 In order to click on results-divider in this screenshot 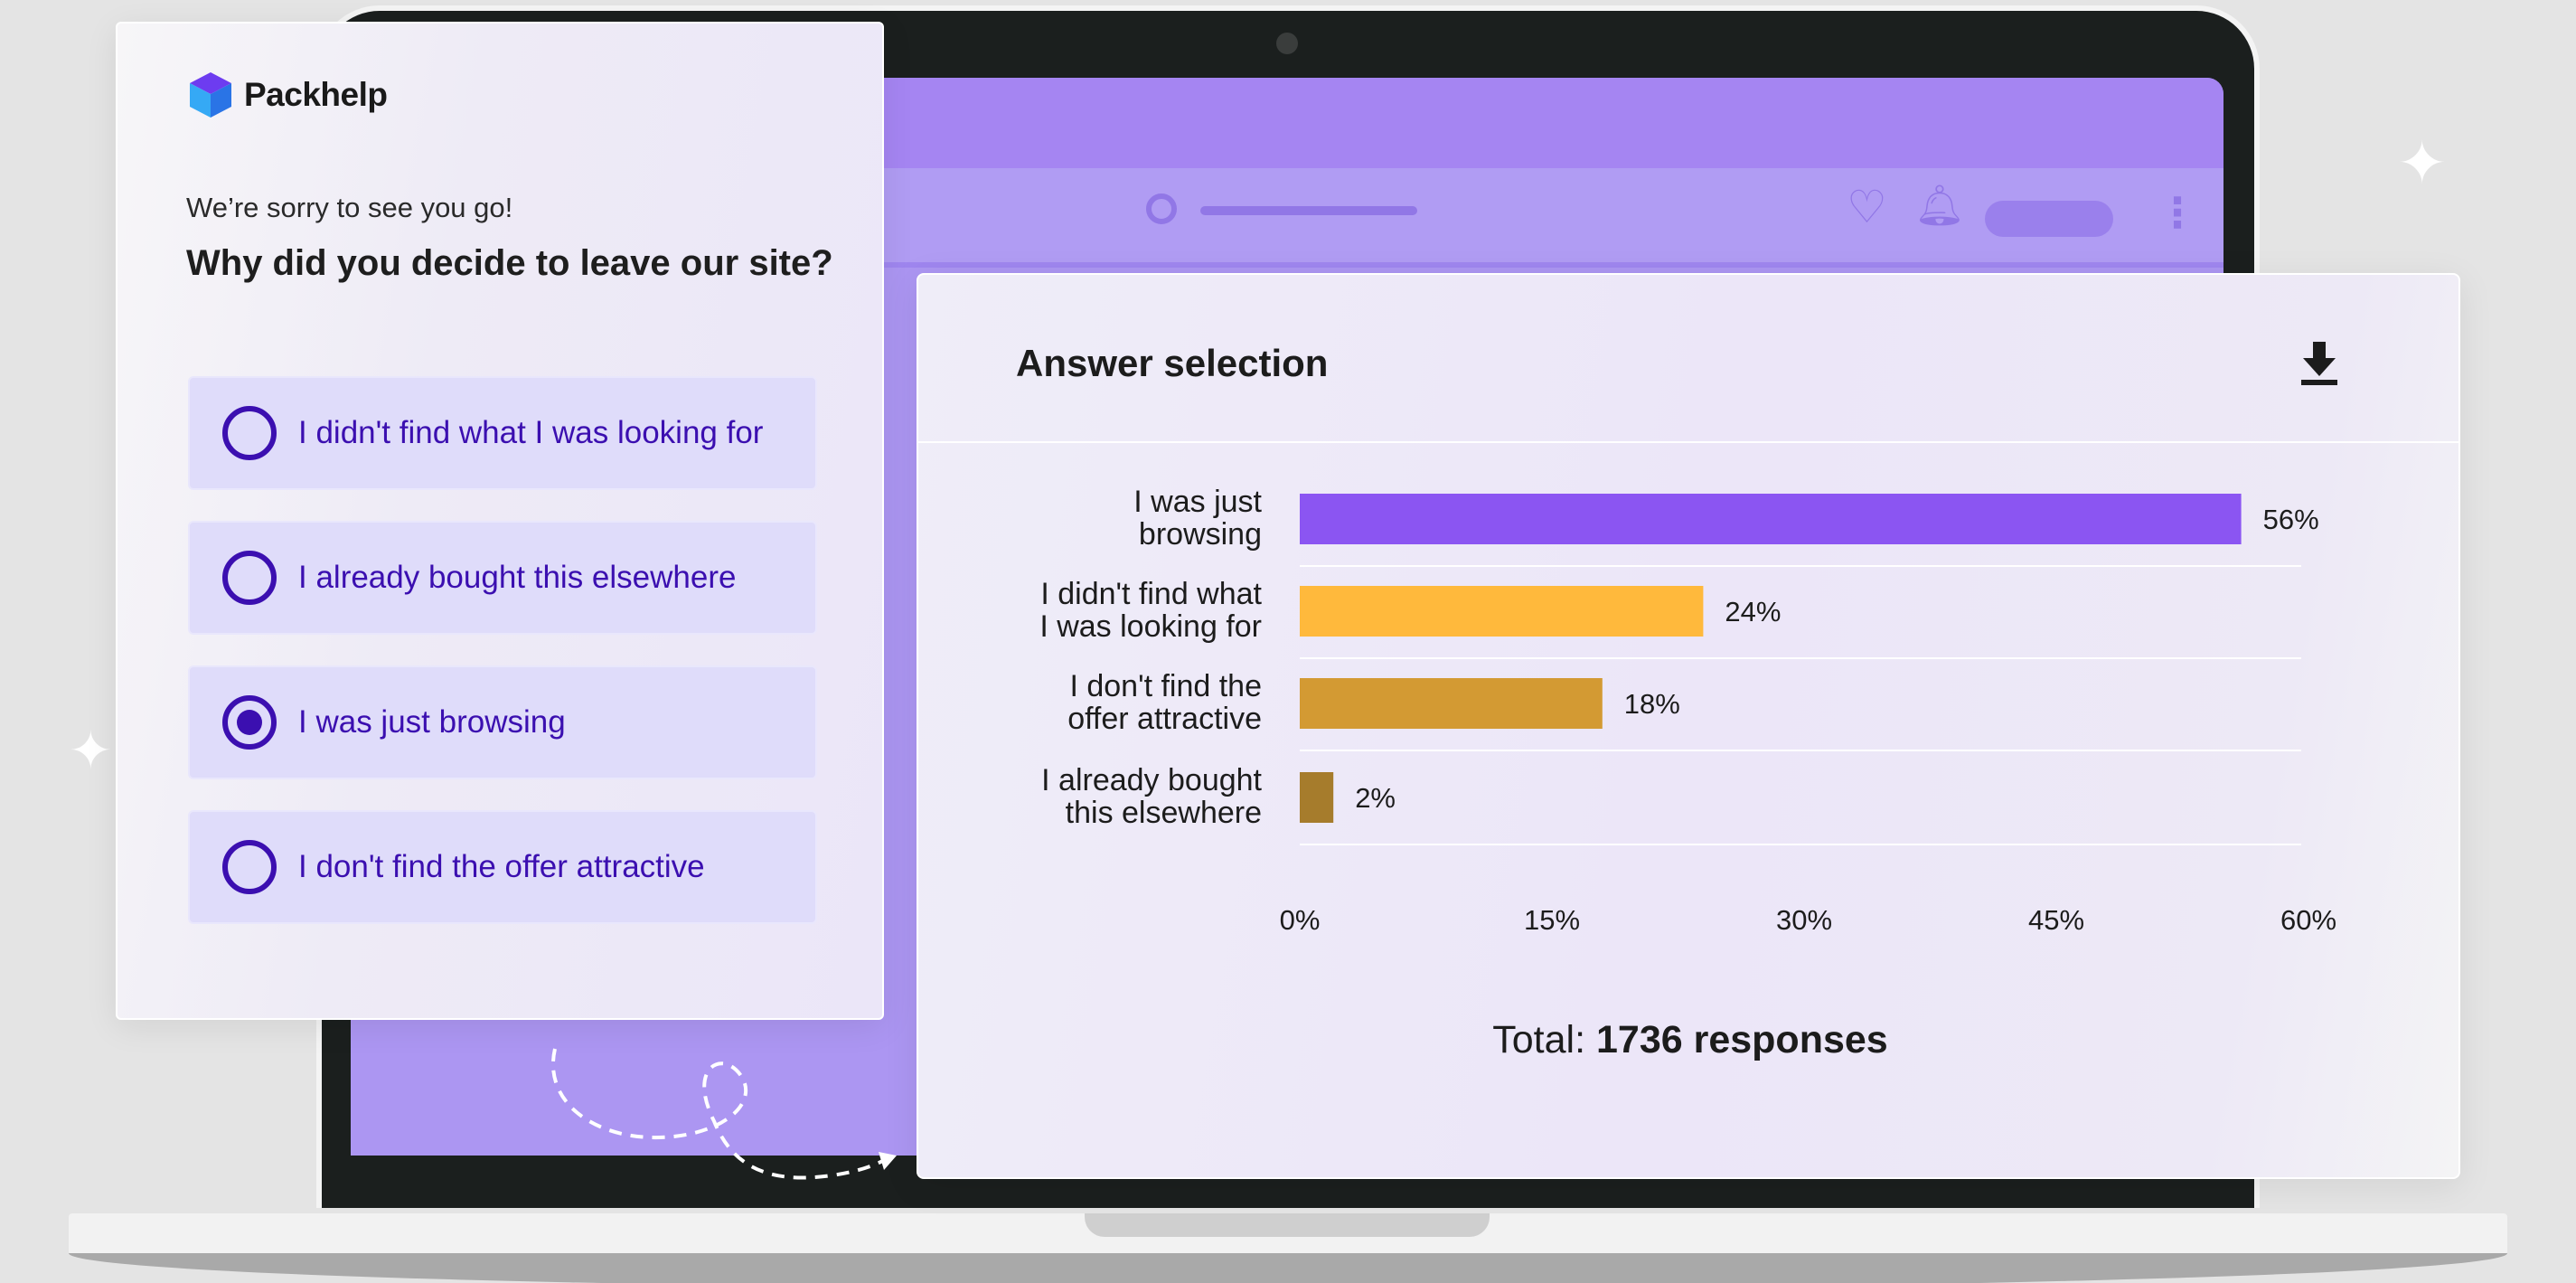, I will do `click(1688, 442)`.